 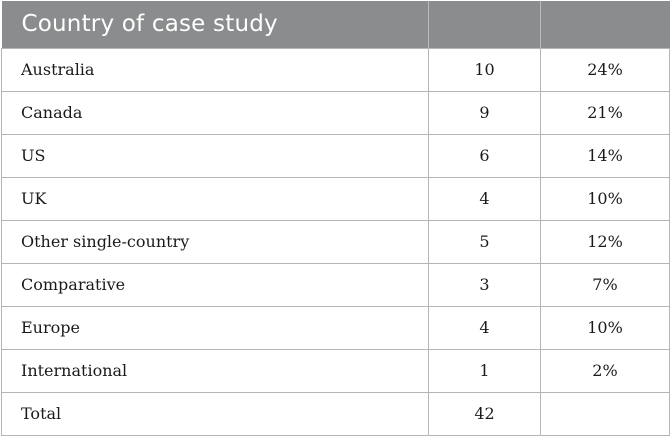 I want to click on header-count, so click(x=484, y=24).